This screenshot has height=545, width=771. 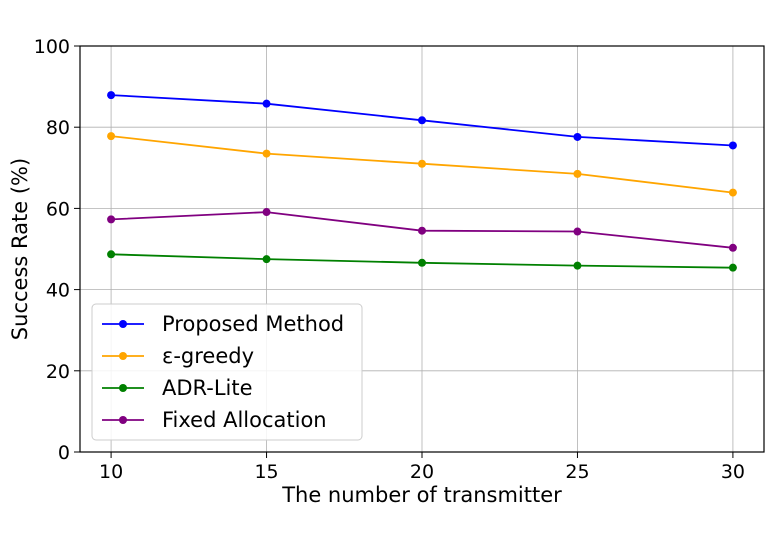 What do you see at coordinates (208, 356) in the screenshot?
I see `legend-label: ε-greedy` at bounding box center [208, 356].